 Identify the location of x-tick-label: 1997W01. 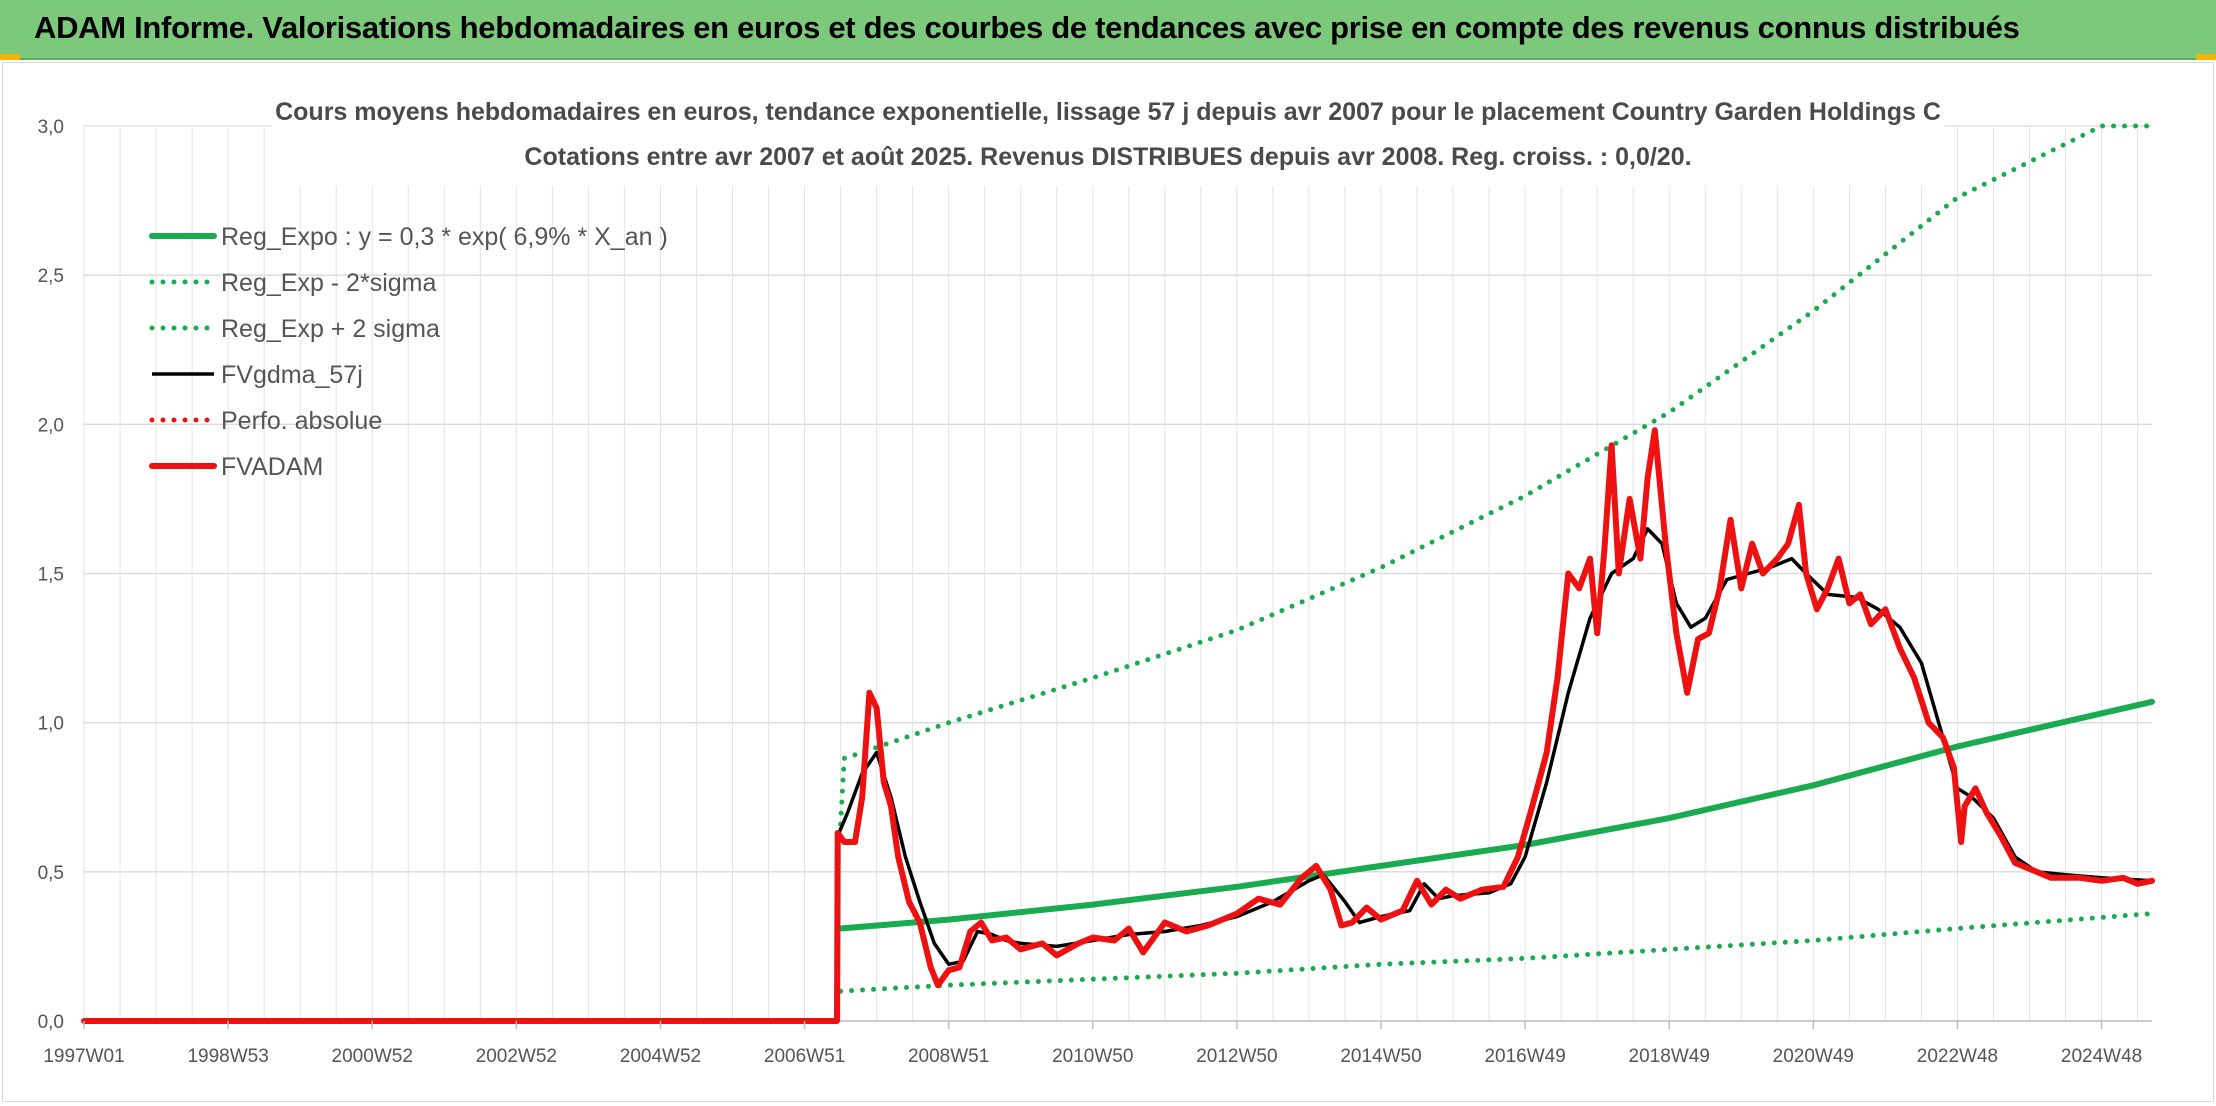
(83, 1056).